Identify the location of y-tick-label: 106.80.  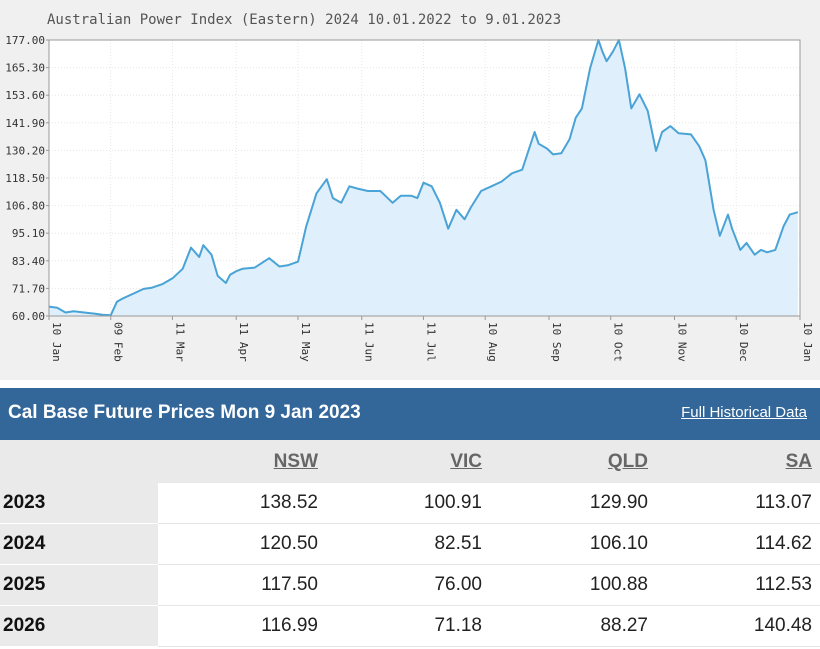
(25, 206).